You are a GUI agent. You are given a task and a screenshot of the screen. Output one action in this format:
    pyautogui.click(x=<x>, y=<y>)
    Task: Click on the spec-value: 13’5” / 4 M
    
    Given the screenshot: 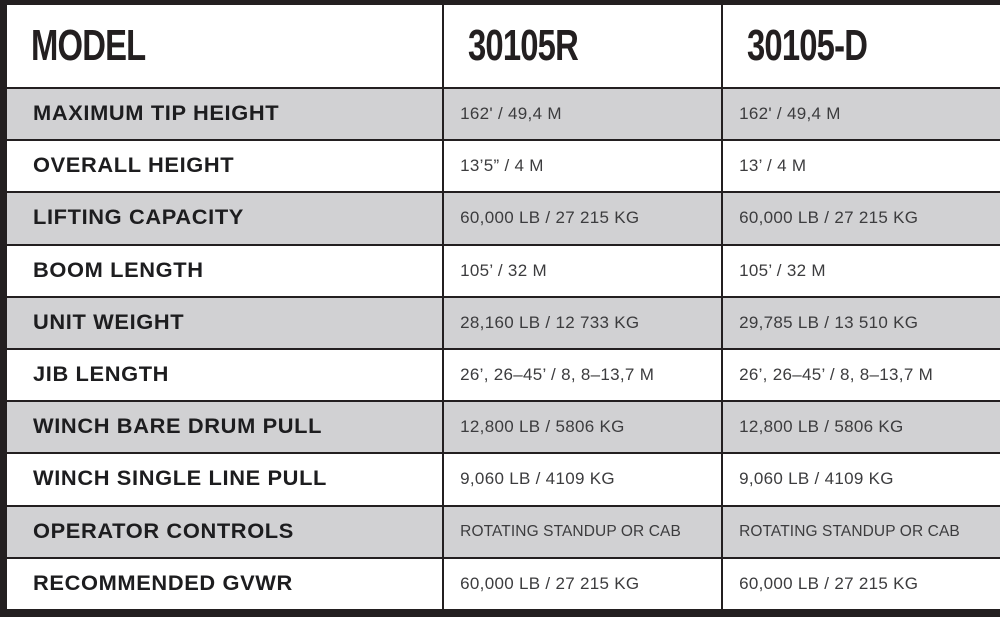 What is the action you would take?
    pyautogui.click(x=502, y=166)
    